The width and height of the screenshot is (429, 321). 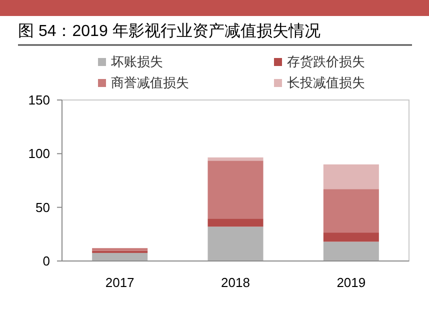 What do you see at coordinates (351, 282) in the screenshot?
I see `x-tick-label: 2019` at bounding box center [351, 282].